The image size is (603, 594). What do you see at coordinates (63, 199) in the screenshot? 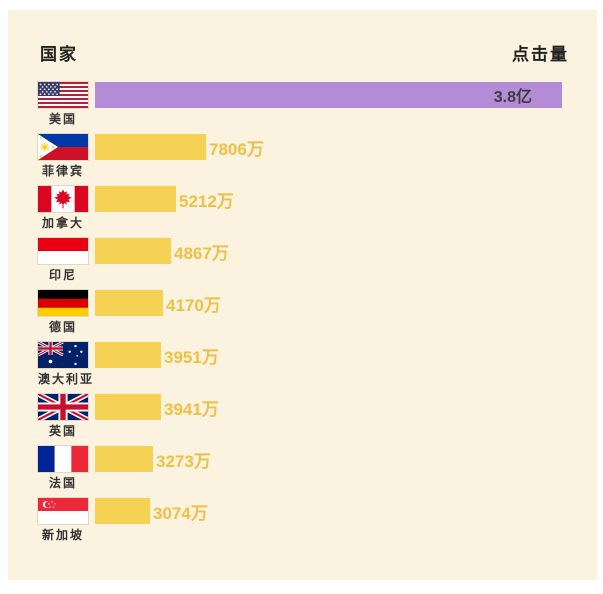
I see `flag-icon-canada` at bounding box center [63, 199].